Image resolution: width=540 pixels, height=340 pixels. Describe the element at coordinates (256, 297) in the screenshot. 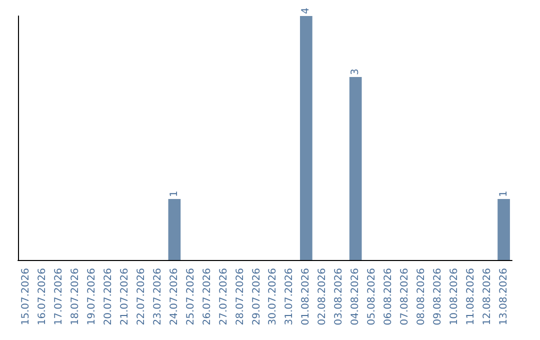

I see `x-tick-label: 29.07.2026` at that location.